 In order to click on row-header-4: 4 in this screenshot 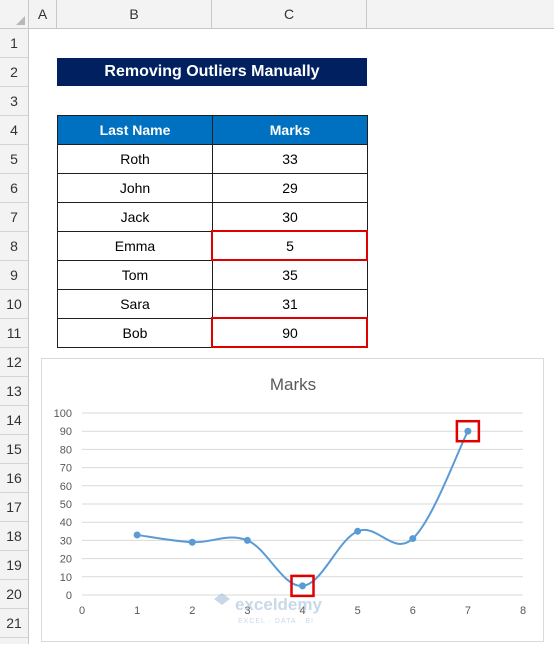, I will do `click(14, 130)`.